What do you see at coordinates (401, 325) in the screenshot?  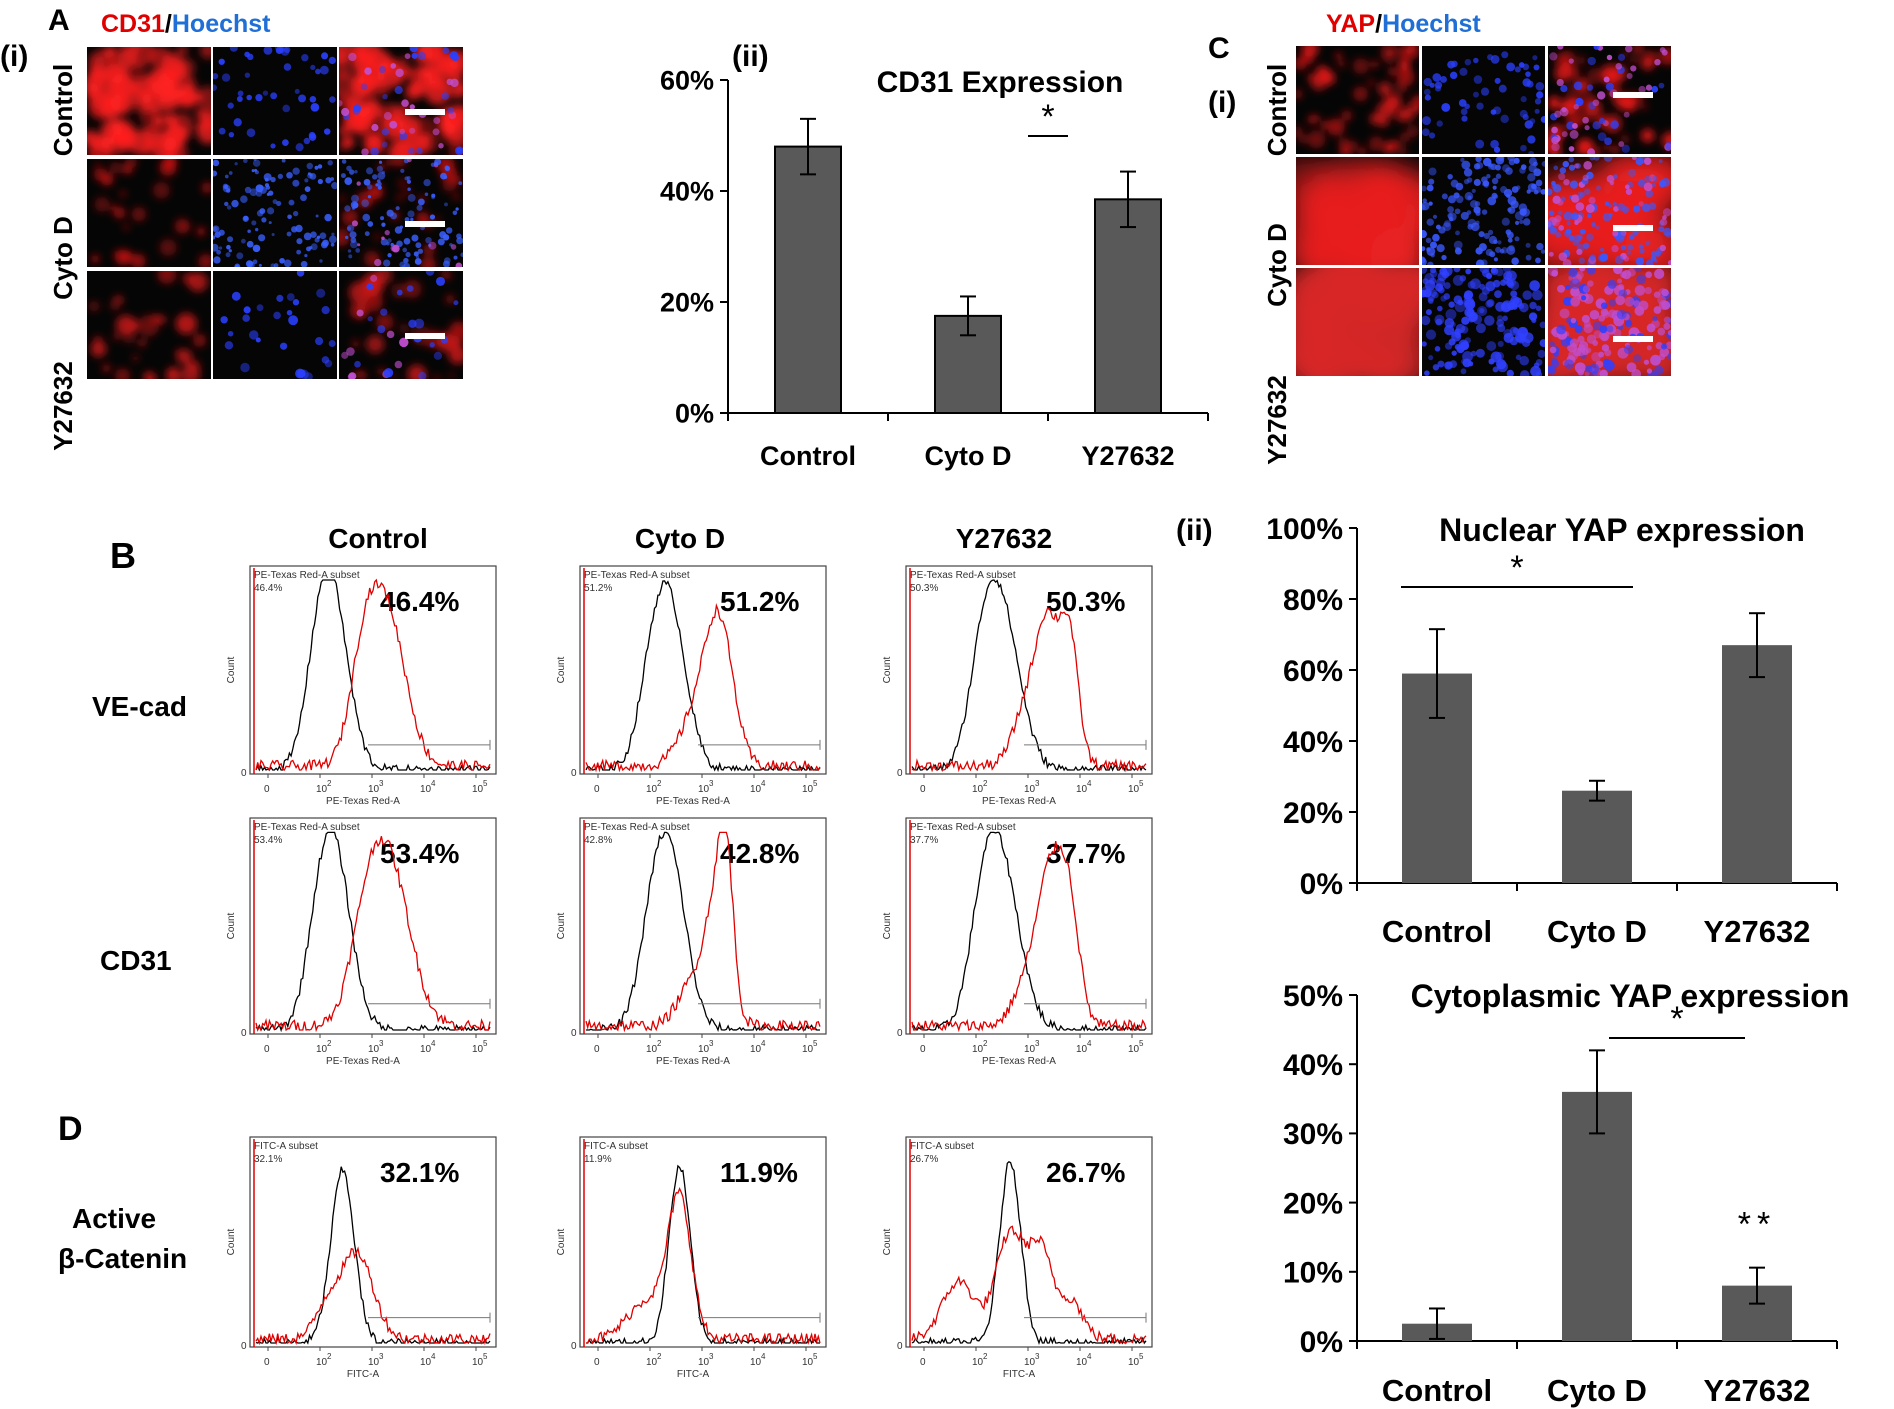 I see `micrograph-r3-c3` at bounding box center [401, 325].